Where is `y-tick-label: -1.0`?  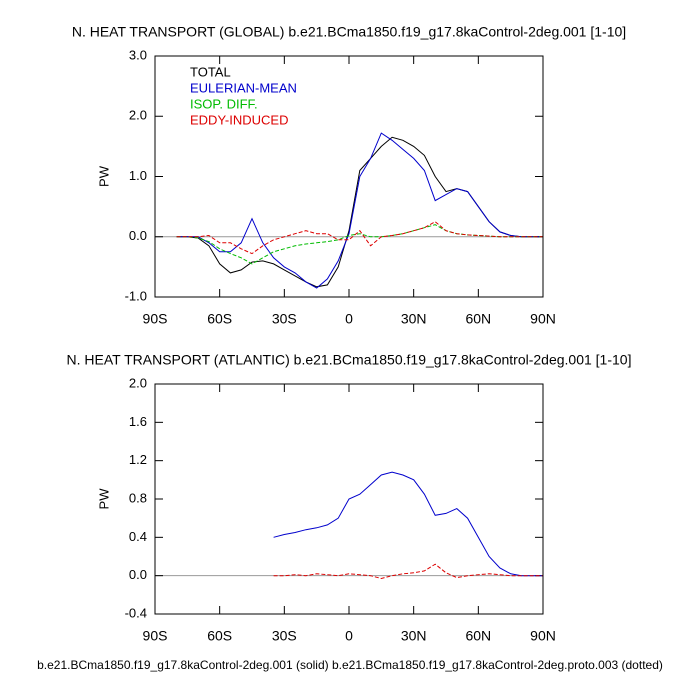 y-tick-label: -1.0 is located at coordinates (136, 295).